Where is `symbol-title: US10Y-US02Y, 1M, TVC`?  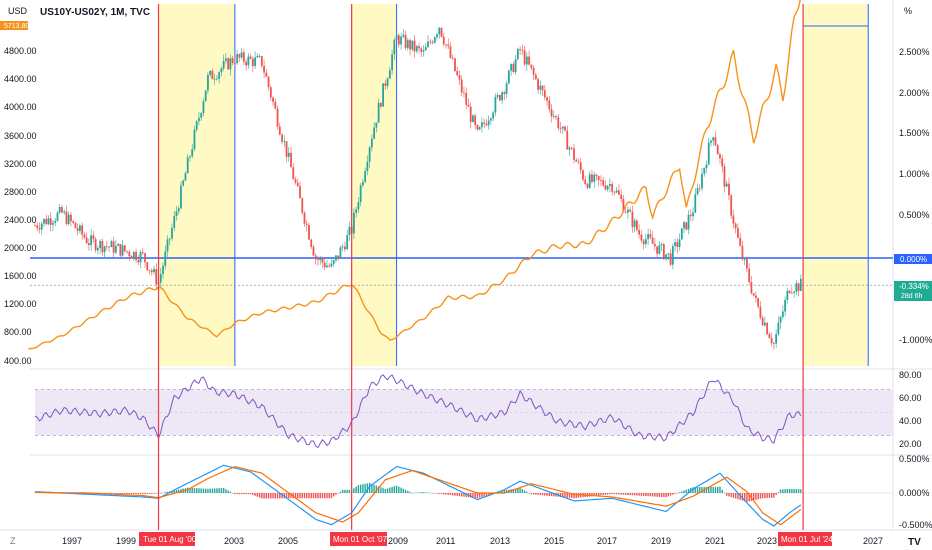 symbol-title: US10Y-US02Y, 1M, TVC is located at coordinates (95, 12).